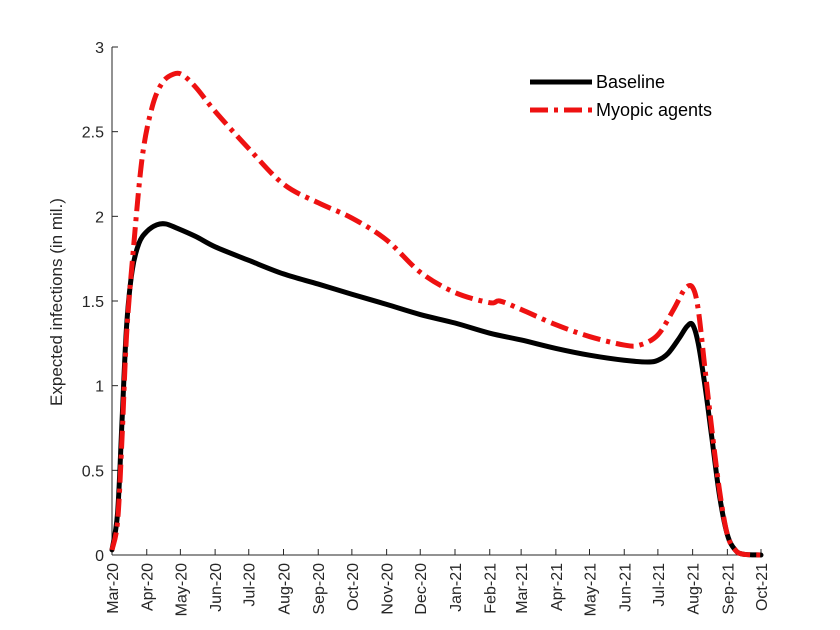 The image size is (840, 630). I want to click on x-tick-label: Sep-20, so click(319, 589).